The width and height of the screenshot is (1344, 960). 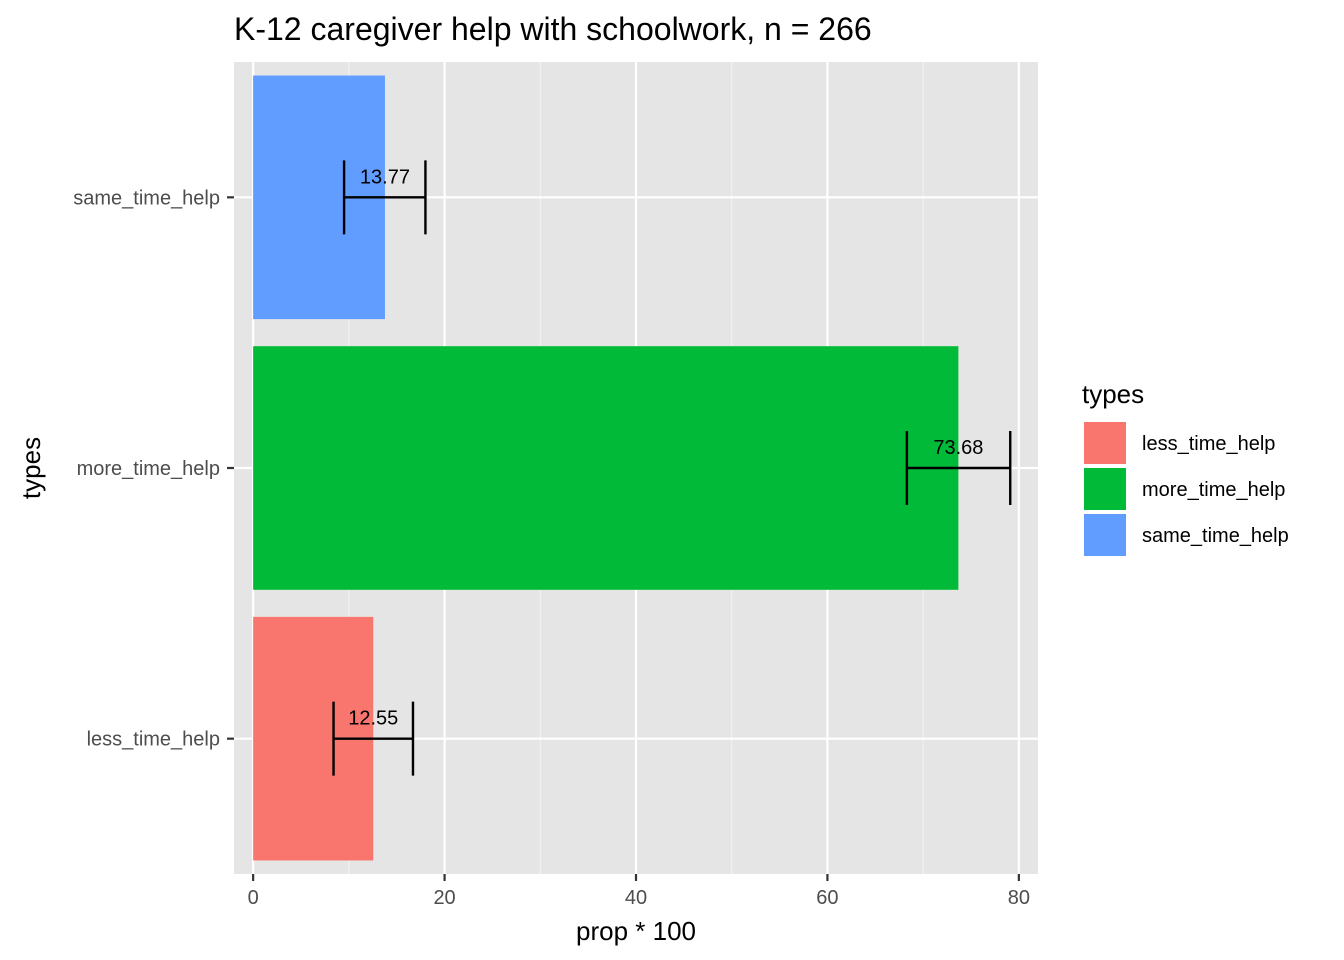 What do you see at coordinates (444, 898) in the screenshot?
I see `x-tick-label: 20` at bounding box center [444, 898].